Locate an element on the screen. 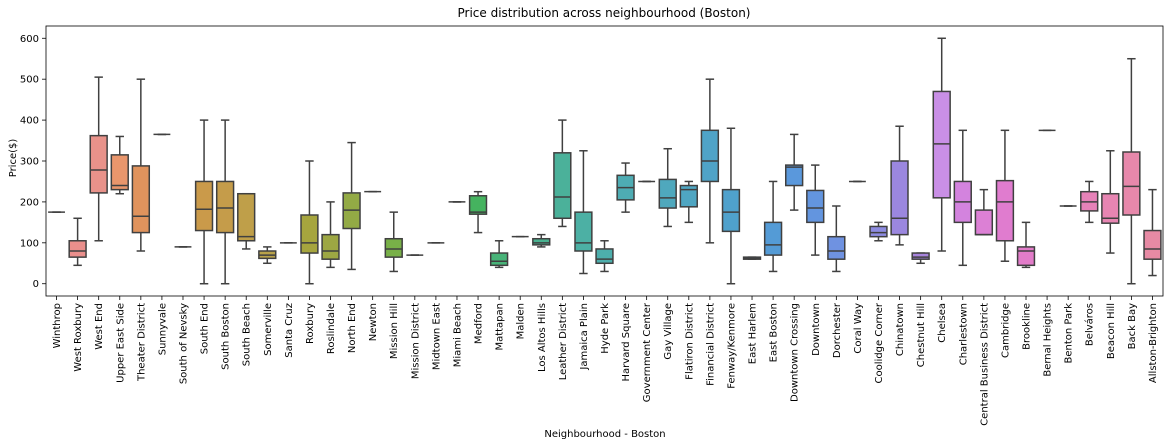 The image size is (1170, 446). x-tick-label: South Beach is located at coordinates (247, 334).